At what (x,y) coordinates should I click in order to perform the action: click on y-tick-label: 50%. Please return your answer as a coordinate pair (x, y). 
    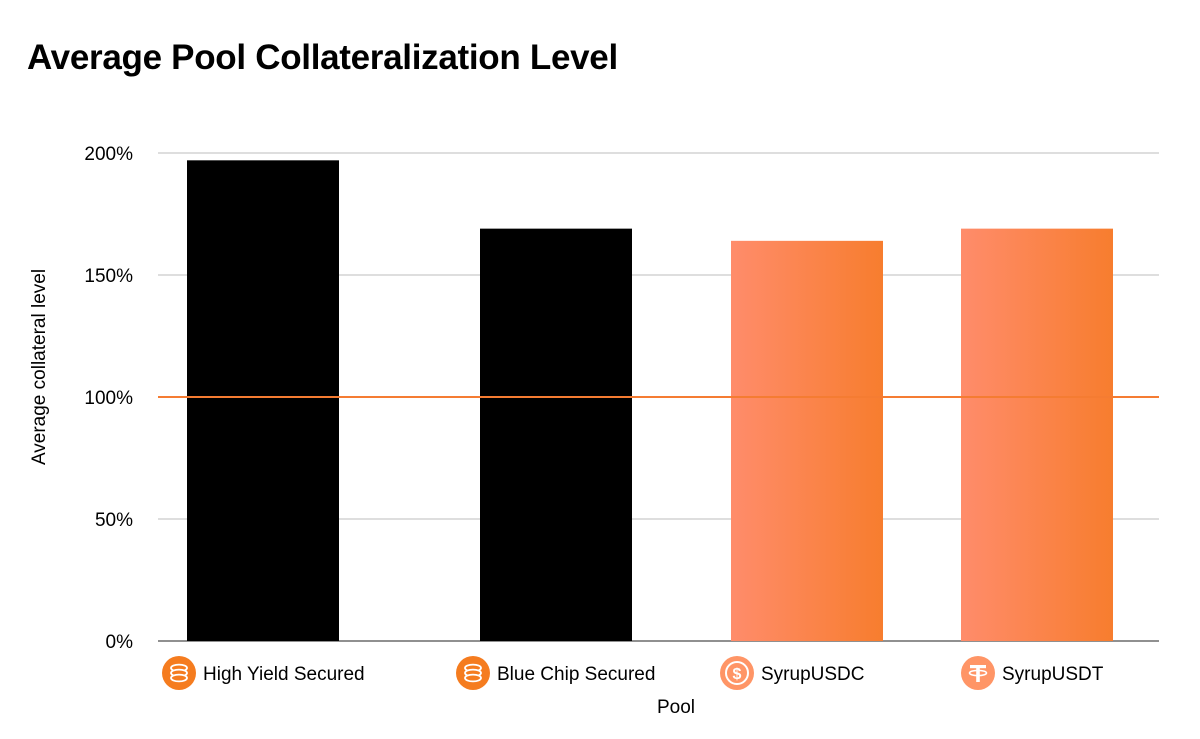
    Looking at the image, I should click on (114, 520).